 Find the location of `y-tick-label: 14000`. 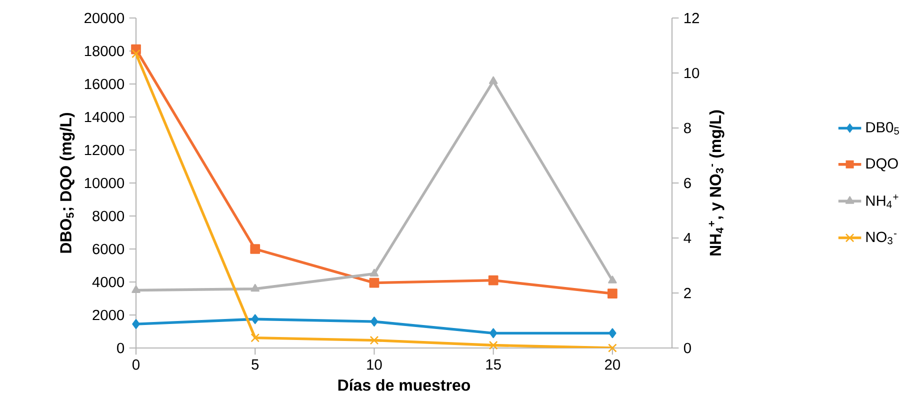

y-tick-label: 14000 is located at coordinates (104, 117).